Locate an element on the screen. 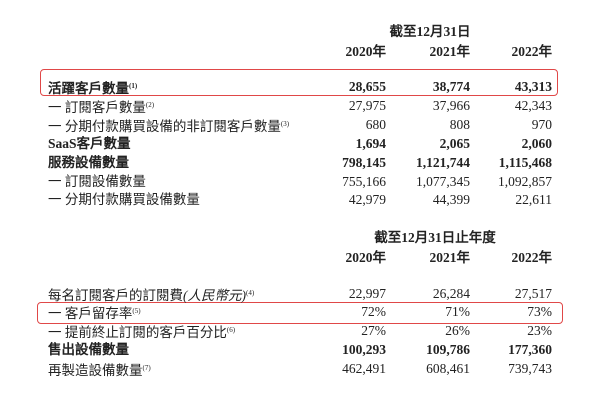 Image resolution: width=600 pixels, height=400 pixels. row-label: 一 訂閱設備數量 is located at coordinates (97, 181).